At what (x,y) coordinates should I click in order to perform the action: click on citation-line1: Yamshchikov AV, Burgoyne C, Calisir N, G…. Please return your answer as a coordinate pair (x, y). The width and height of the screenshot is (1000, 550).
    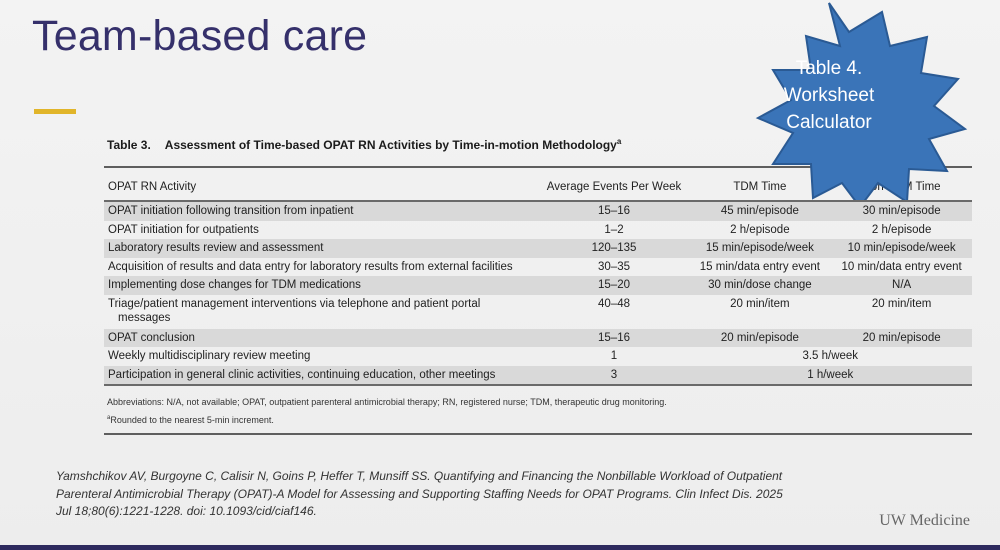
    Looking at the image, I should click on (419, 476).